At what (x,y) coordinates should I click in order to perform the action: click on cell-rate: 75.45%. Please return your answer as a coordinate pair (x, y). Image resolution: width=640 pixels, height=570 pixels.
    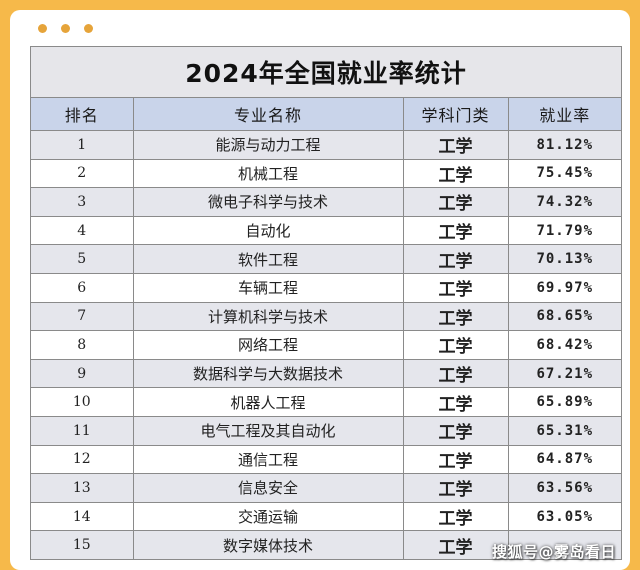
    Looking at the image, I should click on (564, 174).